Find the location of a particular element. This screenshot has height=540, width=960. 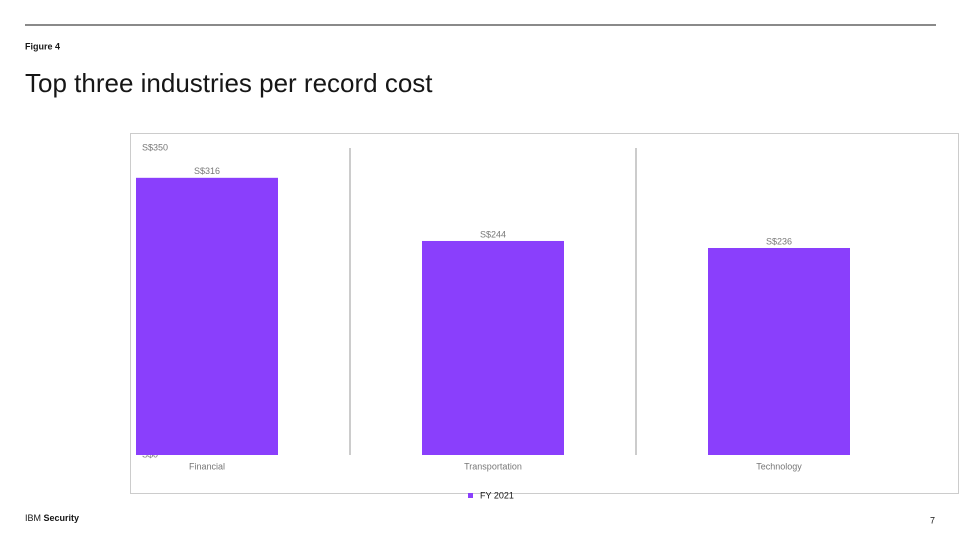

legend-label: FY 2021 is located at coordinates (497, 495).